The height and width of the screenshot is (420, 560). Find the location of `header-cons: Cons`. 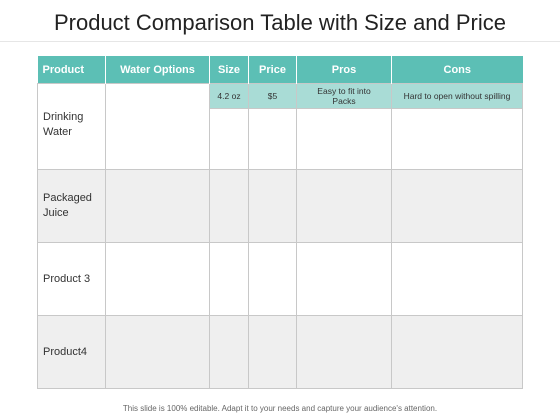

header-cons: Cons is located at coordinates (457, 70).